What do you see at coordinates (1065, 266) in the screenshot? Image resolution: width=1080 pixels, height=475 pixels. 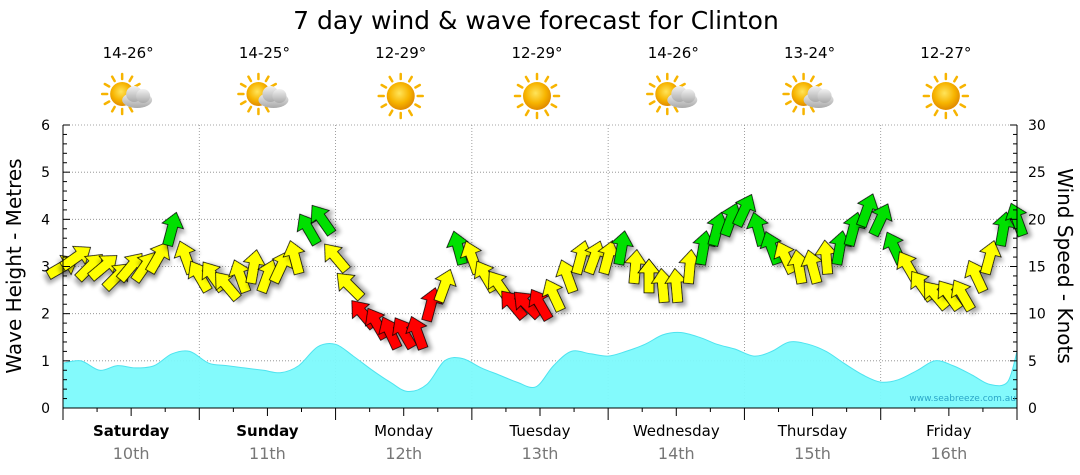 I see `right-axis-title: Wind Speed - Knots` at bounding box center [1065, 266].